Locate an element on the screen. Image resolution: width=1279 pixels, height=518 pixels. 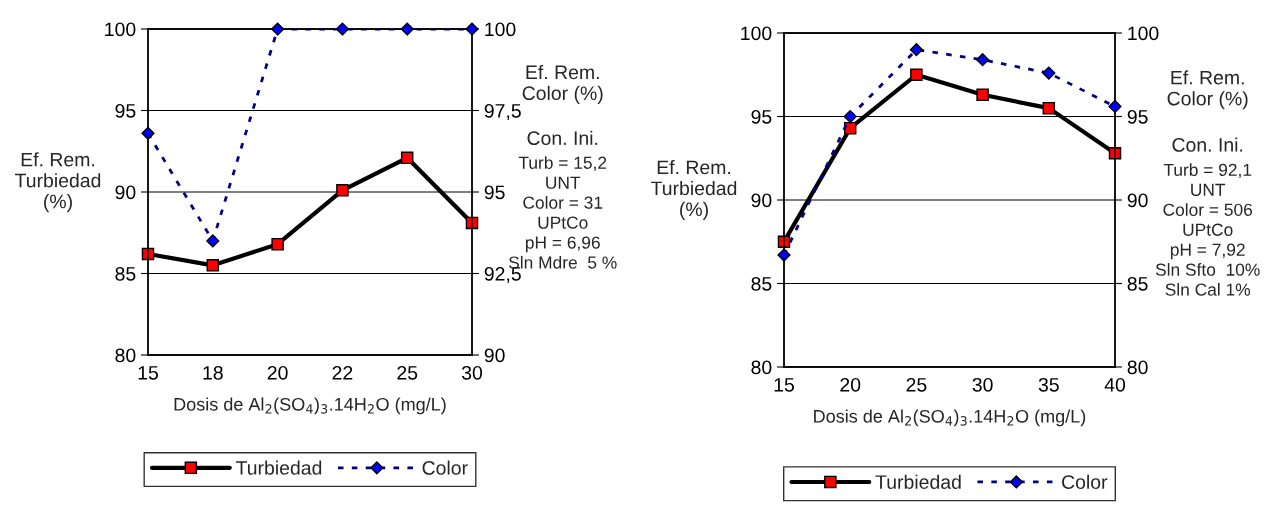
text: Turb = 15,2 UNT Color = 31 UPtCo pH = 6,96 Sln Mdre 5 % is located at coordinates (563, 212).